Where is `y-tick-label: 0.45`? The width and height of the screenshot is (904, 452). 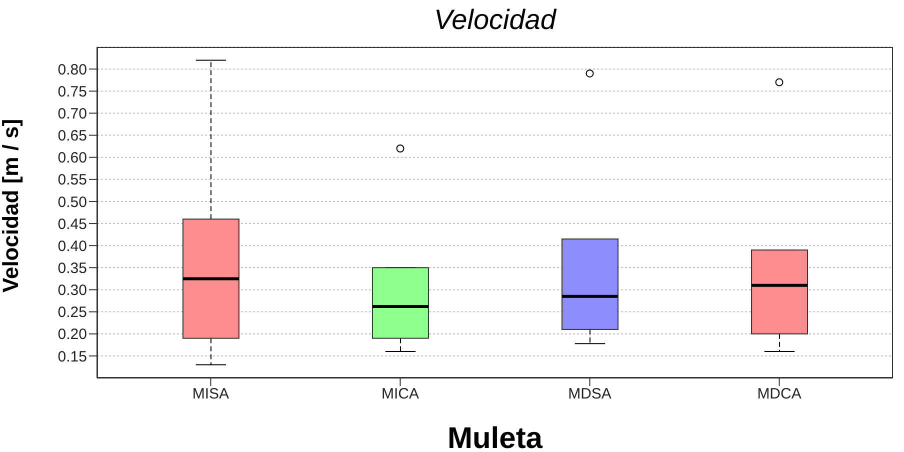
y-tick-label: 0.45 is located at coordinates (72, 224).